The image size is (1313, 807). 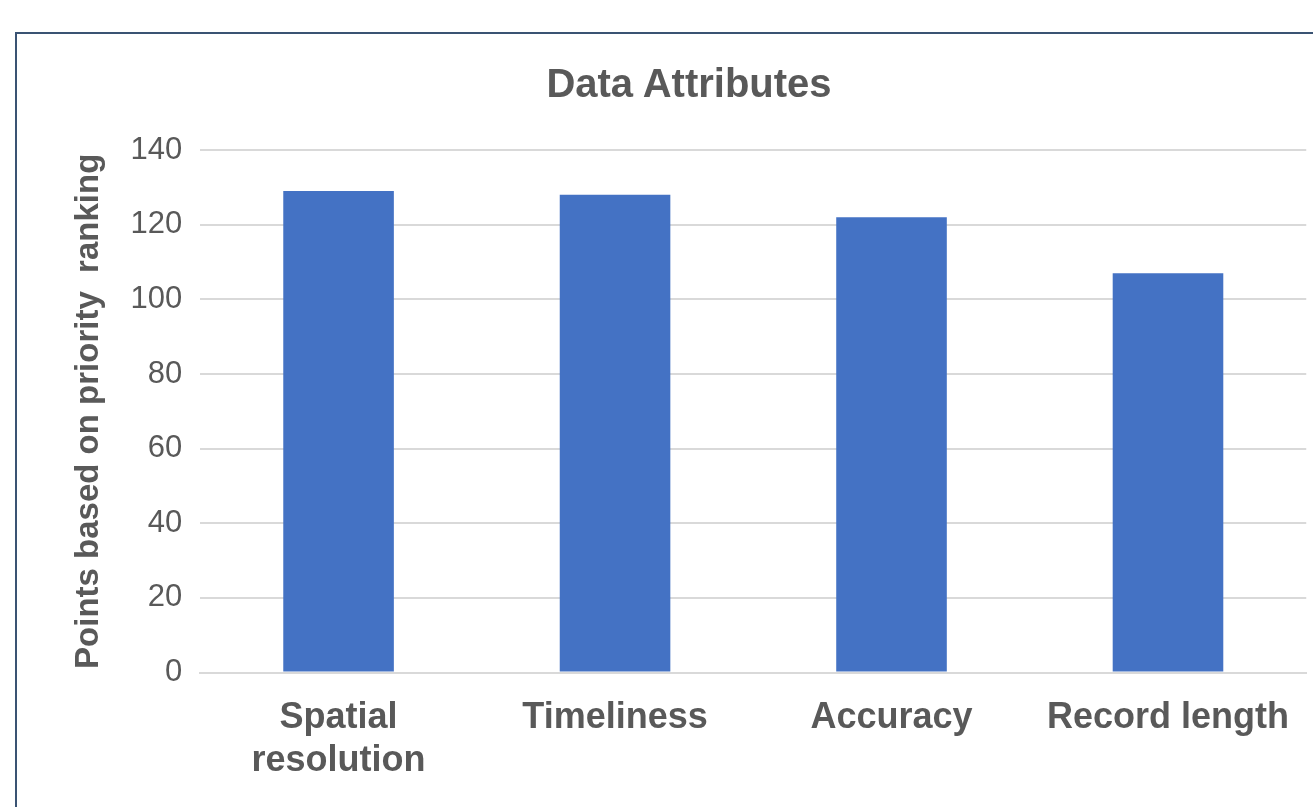 What do you see at coordinates (165, 596) in the screenshot?
I see `y-tick-label: 20` at bounding box center [165, 596].